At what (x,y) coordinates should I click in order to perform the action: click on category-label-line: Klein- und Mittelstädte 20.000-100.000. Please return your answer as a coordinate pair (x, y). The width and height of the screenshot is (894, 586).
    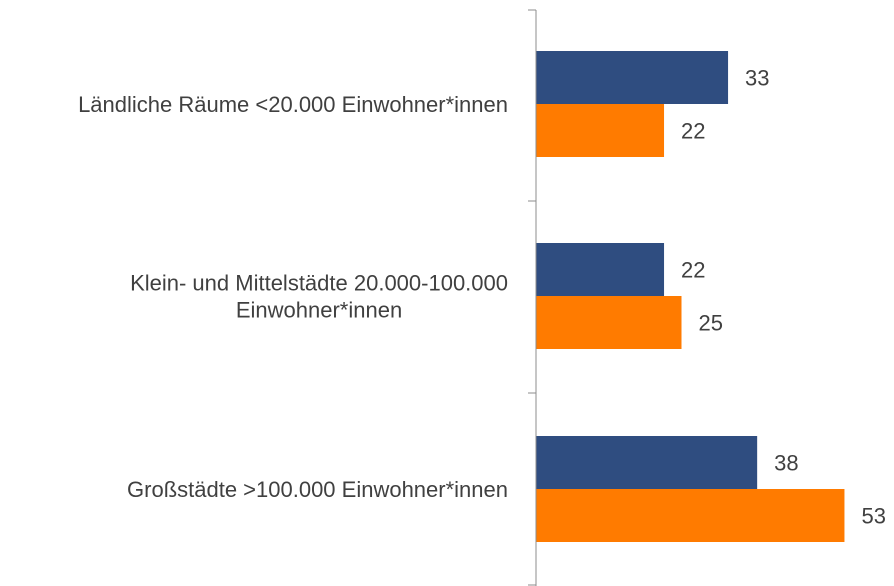
    Looking at the image, I should click on (319, 283).